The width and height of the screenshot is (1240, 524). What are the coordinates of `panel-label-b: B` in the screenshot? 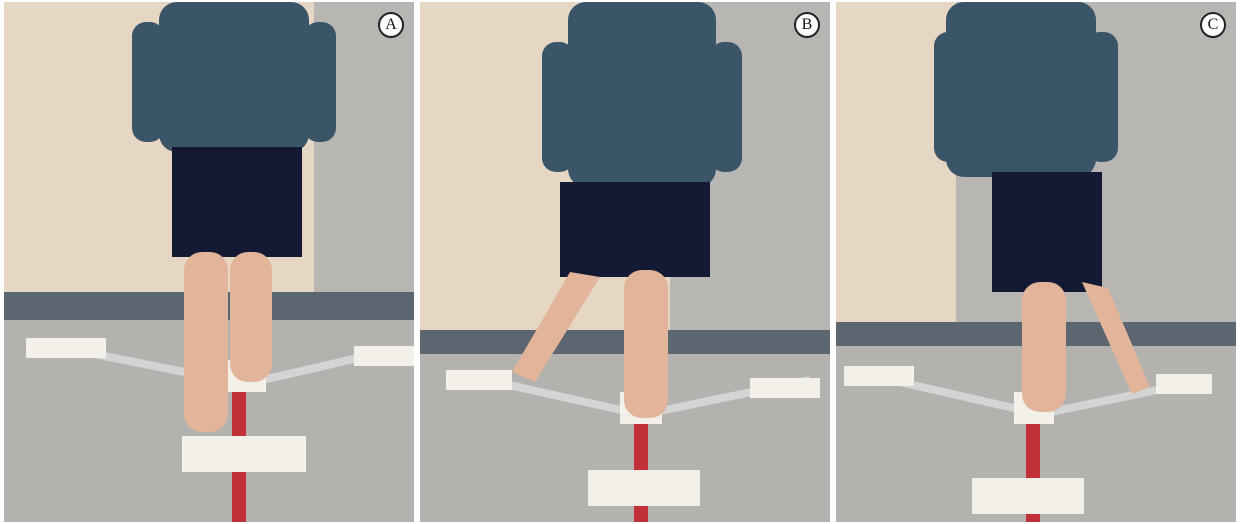 It's located at (807, 25).